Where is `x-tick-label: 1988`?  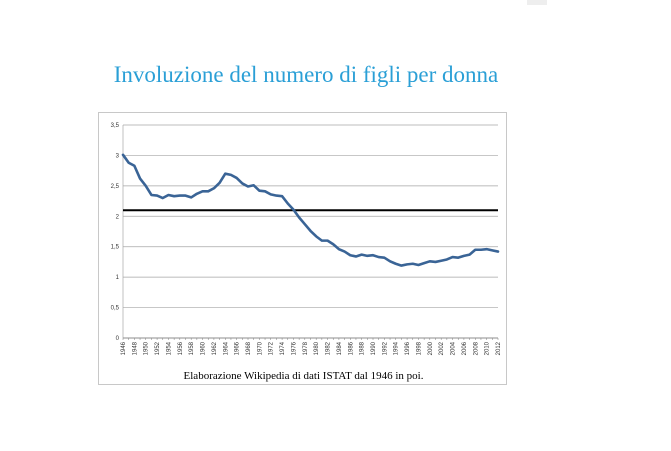 x-tick-label: 1988 is located at coordinates (363, 348).